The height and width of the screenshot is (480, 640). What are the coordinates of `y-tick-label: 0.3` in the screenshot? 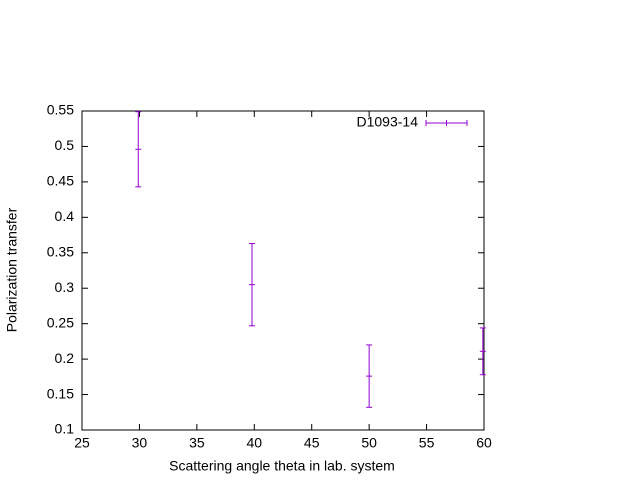 It's located at (65, 287).